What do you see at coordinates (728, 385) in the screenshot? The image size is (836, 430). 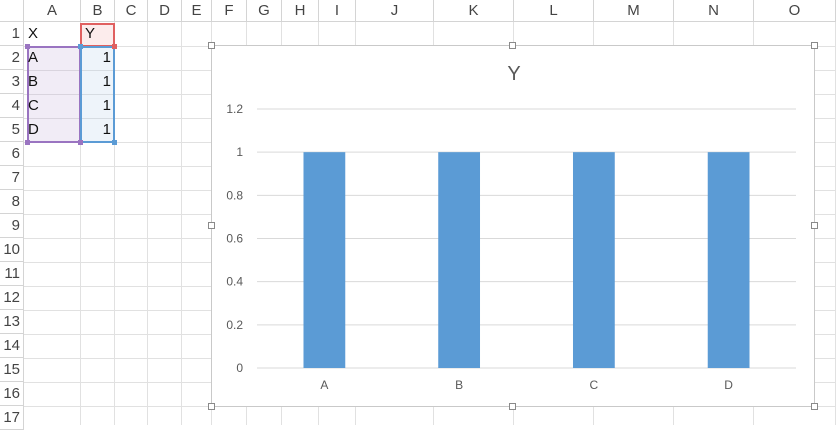 I see `x-tick-label: D` at bounding box center [728, 385].